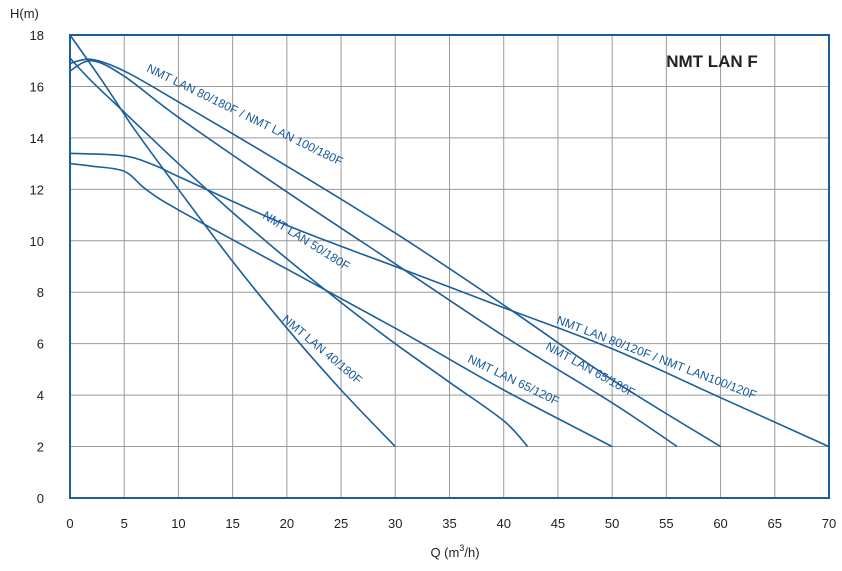 The image size is (842, 571). What do you see at coordinates (287, 523) in the screenshot?
I see `x-tick-label-4: 20` at bounding box center [287, 523].